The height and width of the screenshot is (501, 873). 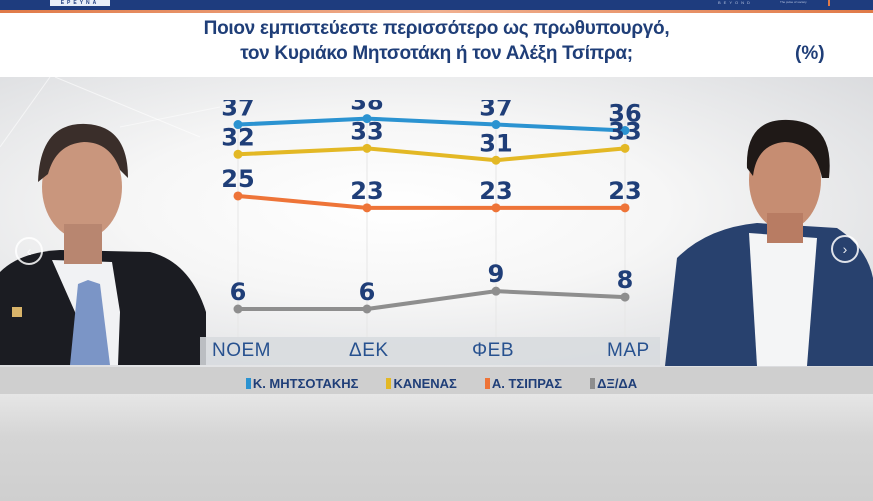 What do you see at coordinates (593, 383) in the screenshot?
I see `legend-swatch-gray` at bounding box center [593, 383].